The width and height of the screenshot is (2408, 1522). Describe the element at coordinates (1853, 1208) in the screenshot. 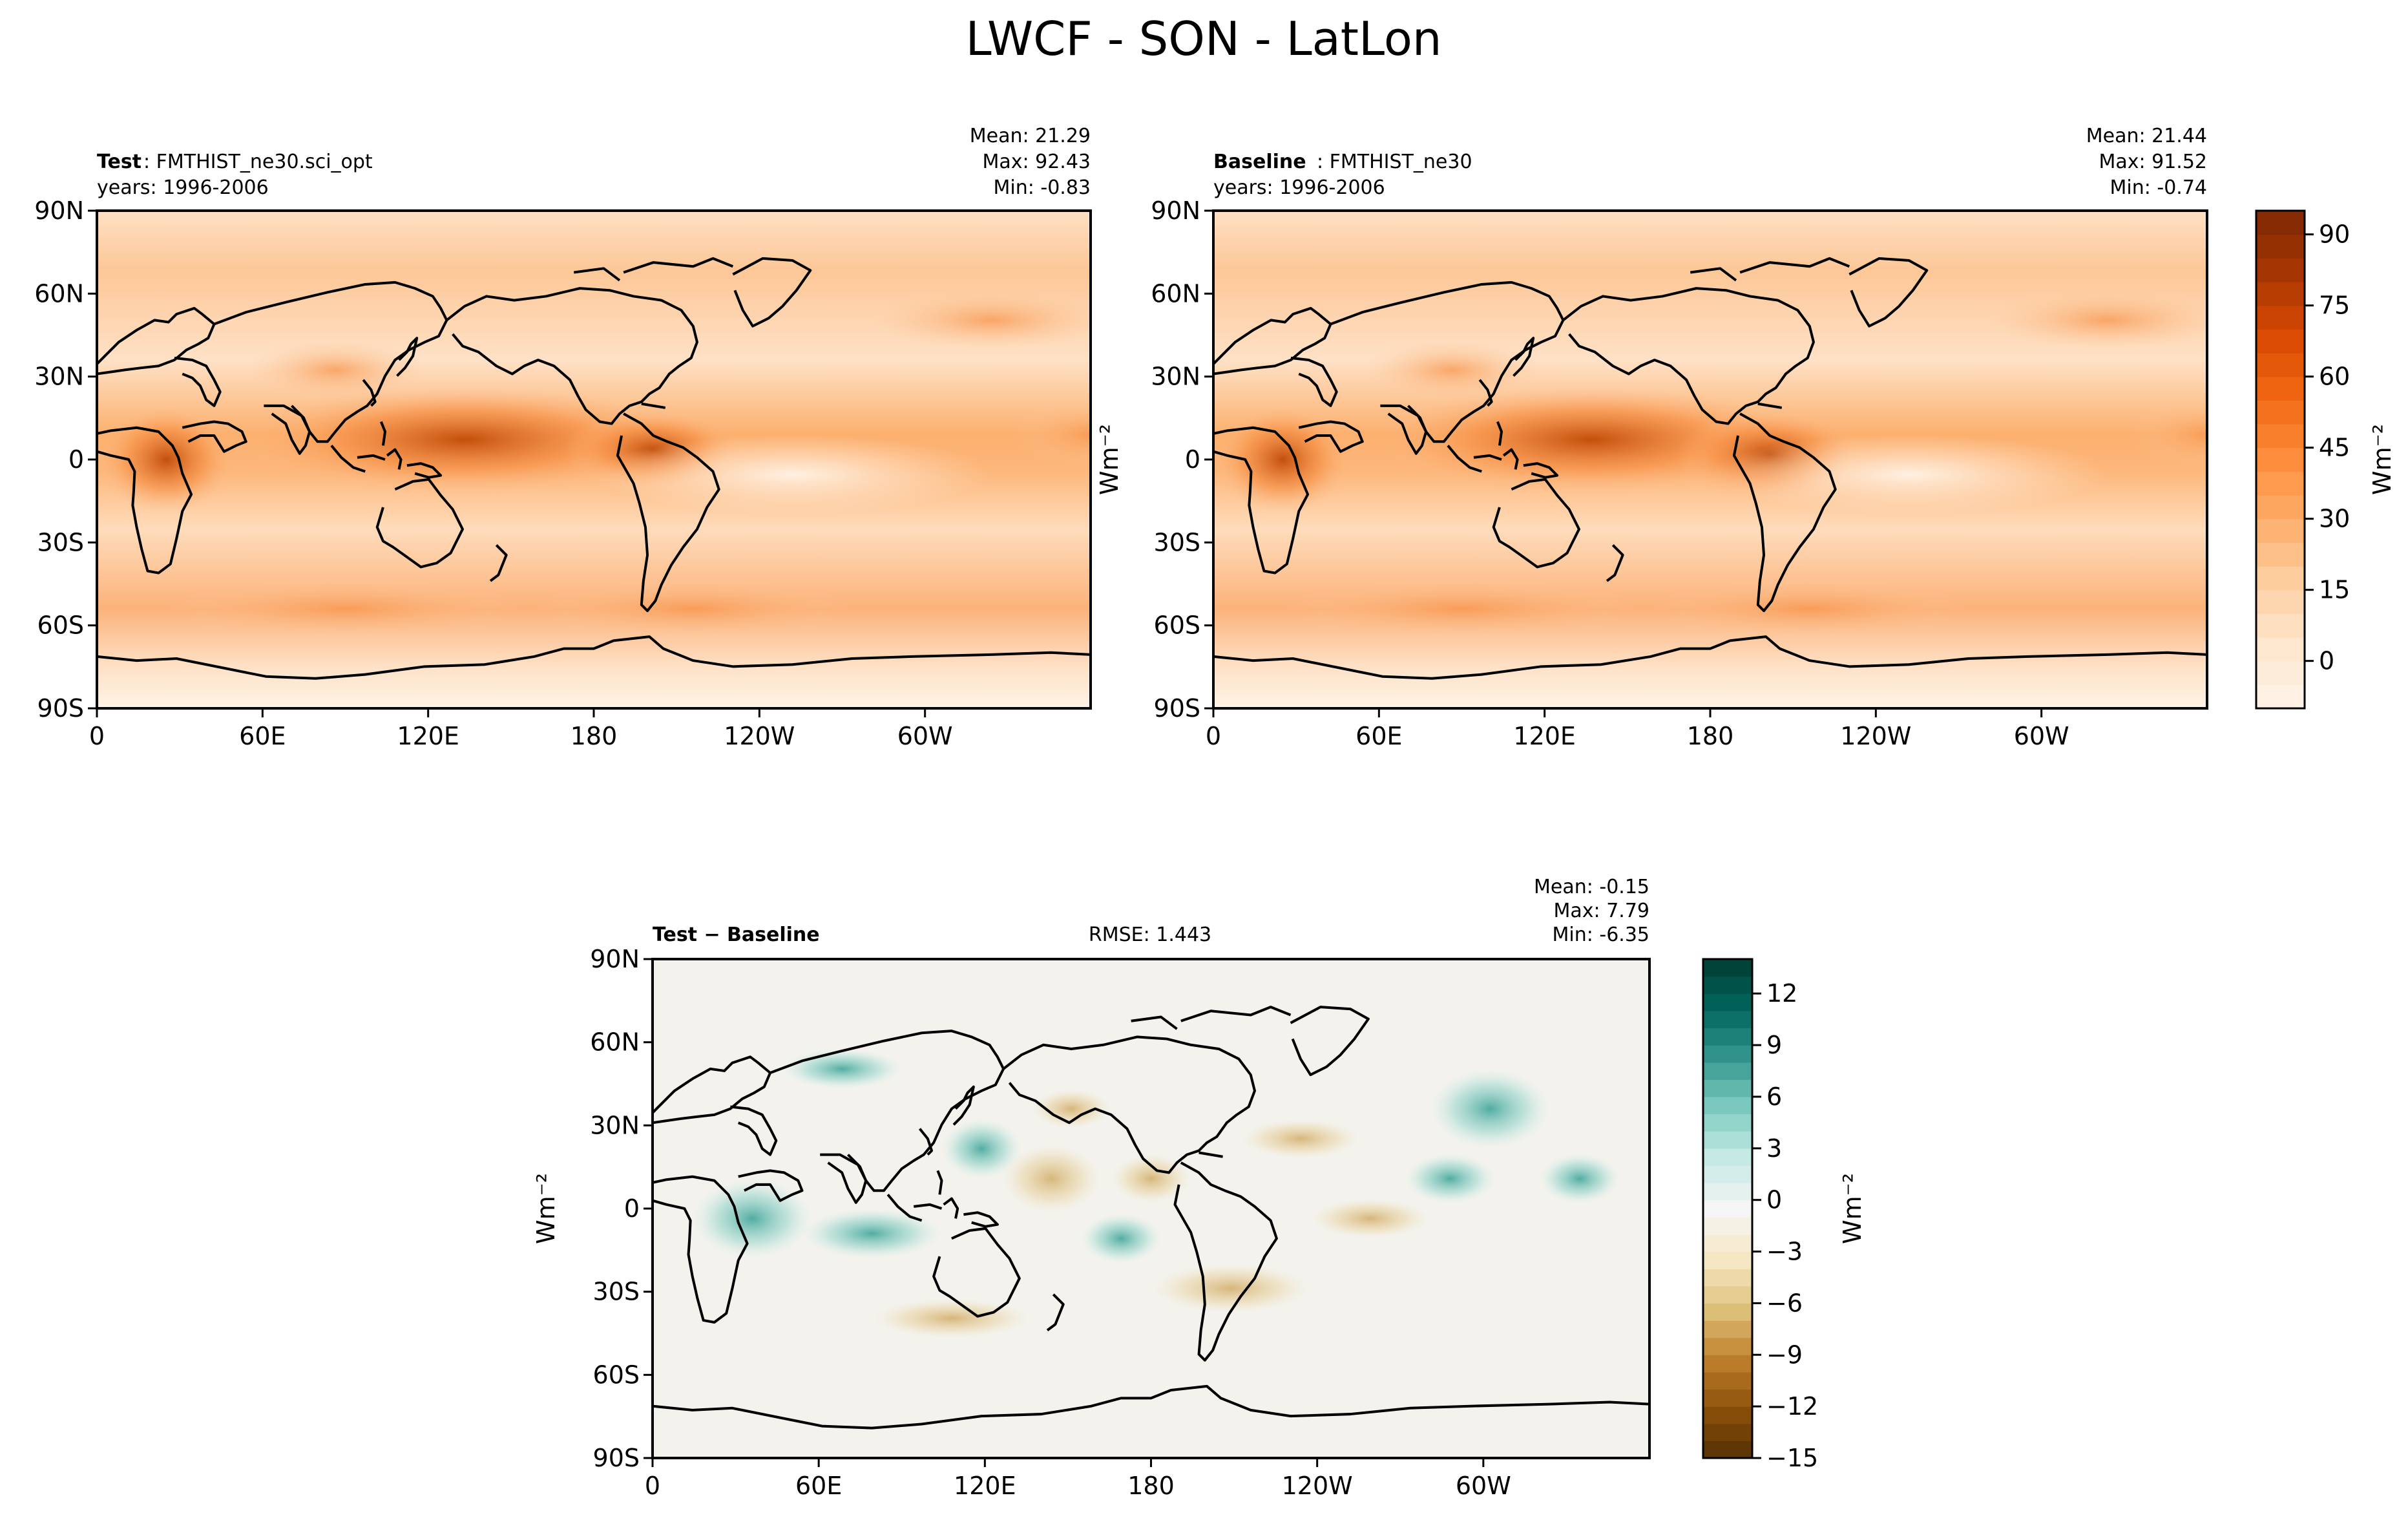

I see `diff-colorbar-unit: Wm⁻²` at that location.